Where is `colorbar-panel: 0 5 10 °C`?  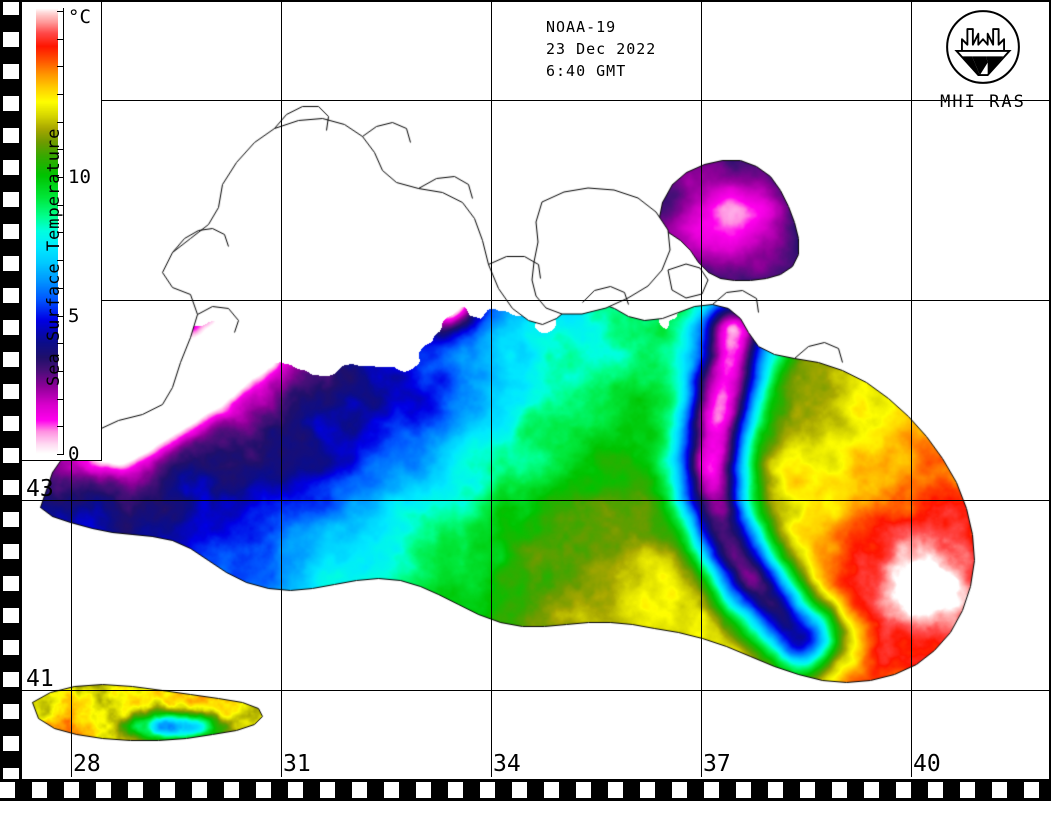
colorbar-panel: 0 5 10 °C is located at coordinates (62, 233).